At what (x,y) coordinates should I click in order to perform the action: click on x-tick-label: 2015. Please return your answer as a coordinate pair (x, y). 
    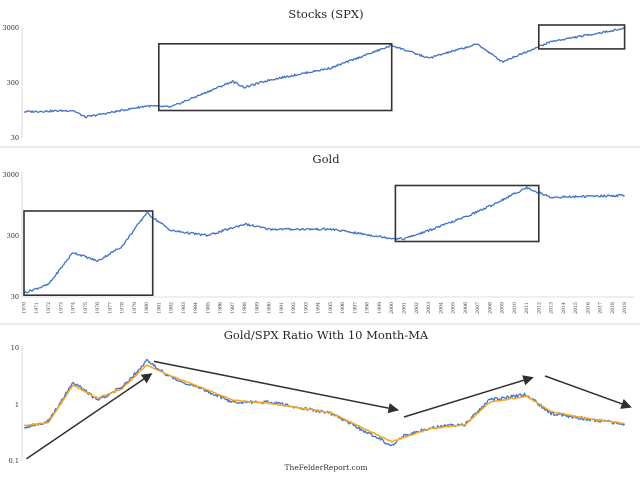
    Looking at the image, I should click on (576, 308).